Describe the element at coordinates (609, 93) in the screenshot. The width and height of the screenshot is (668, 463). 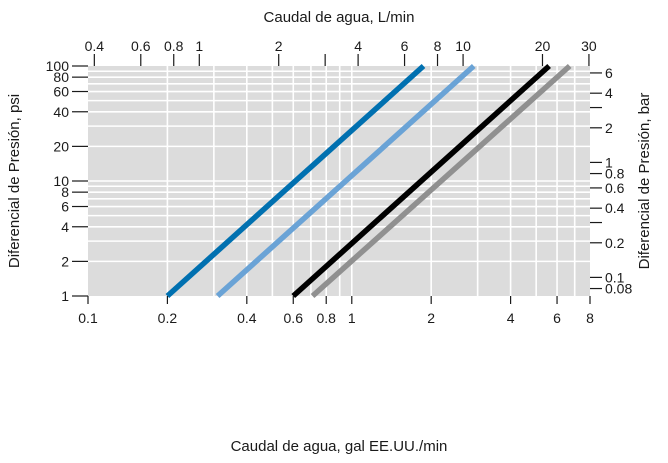
I see `y2-tick-label: 4` at that location.